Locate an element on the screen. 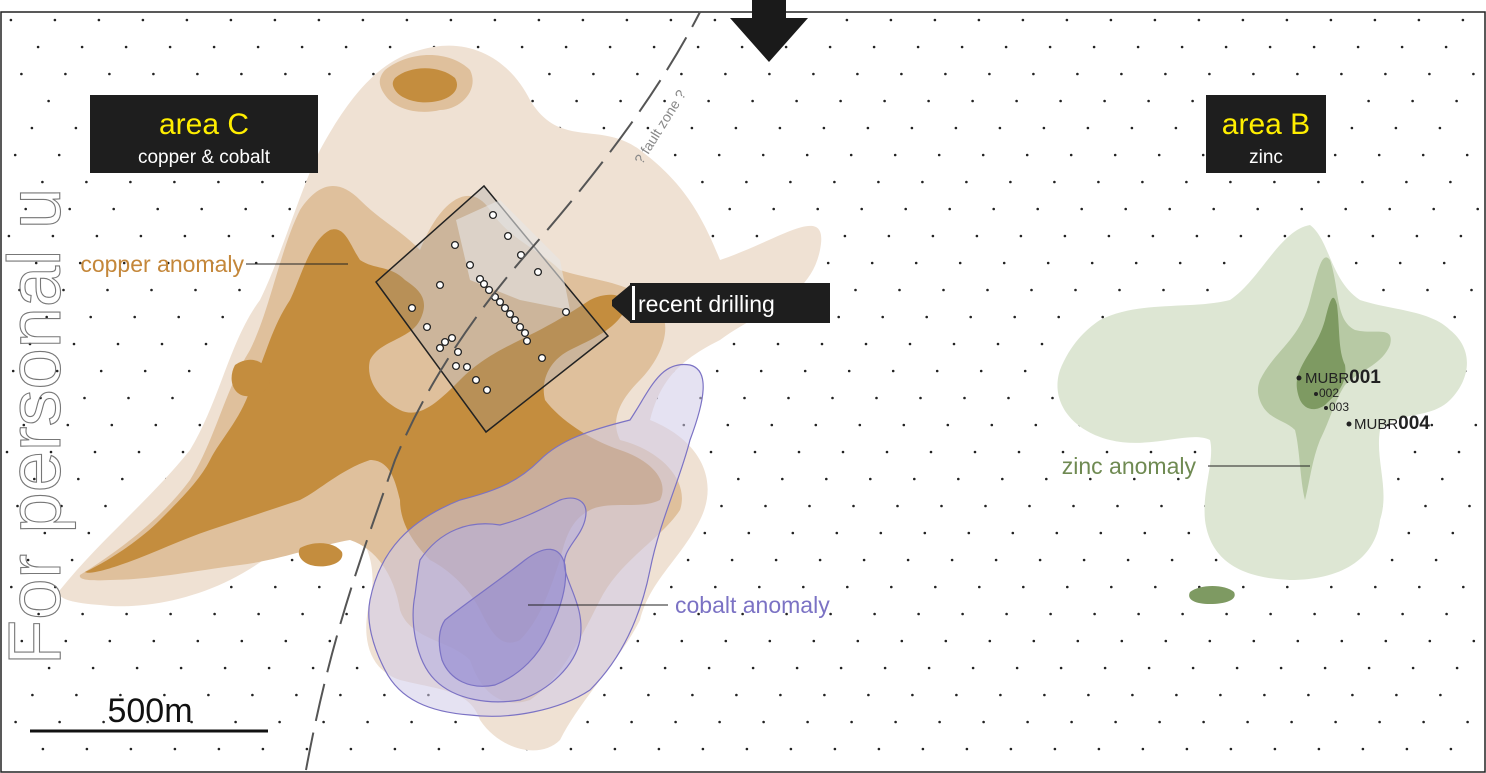  drilling-box is located at coordinates (492, 309).